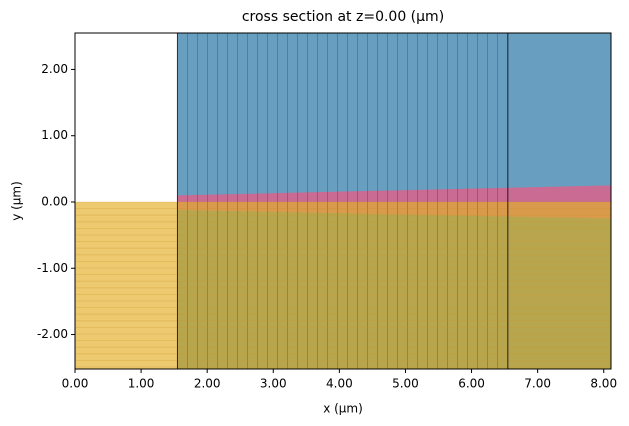  What do you see at coordinates (17, 201) in the screenshot?
I see `y-axis-label: y (μm)` at bounding box center [17, 201].